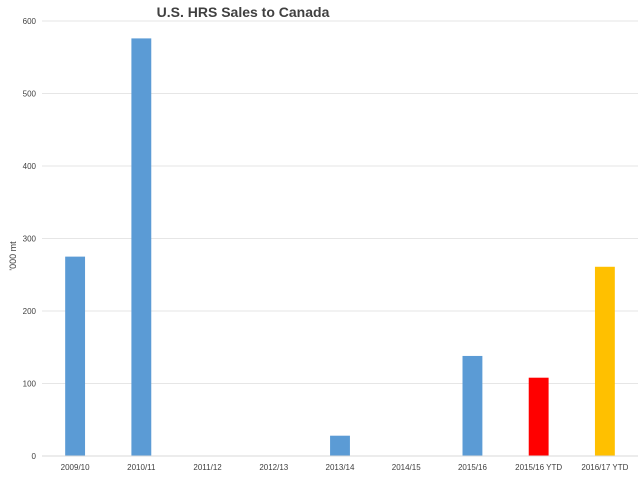  Describe the element at coordinates (538, 467) in the screenshot. I see `x-tick-label: 2015/16 YTD` at that location.